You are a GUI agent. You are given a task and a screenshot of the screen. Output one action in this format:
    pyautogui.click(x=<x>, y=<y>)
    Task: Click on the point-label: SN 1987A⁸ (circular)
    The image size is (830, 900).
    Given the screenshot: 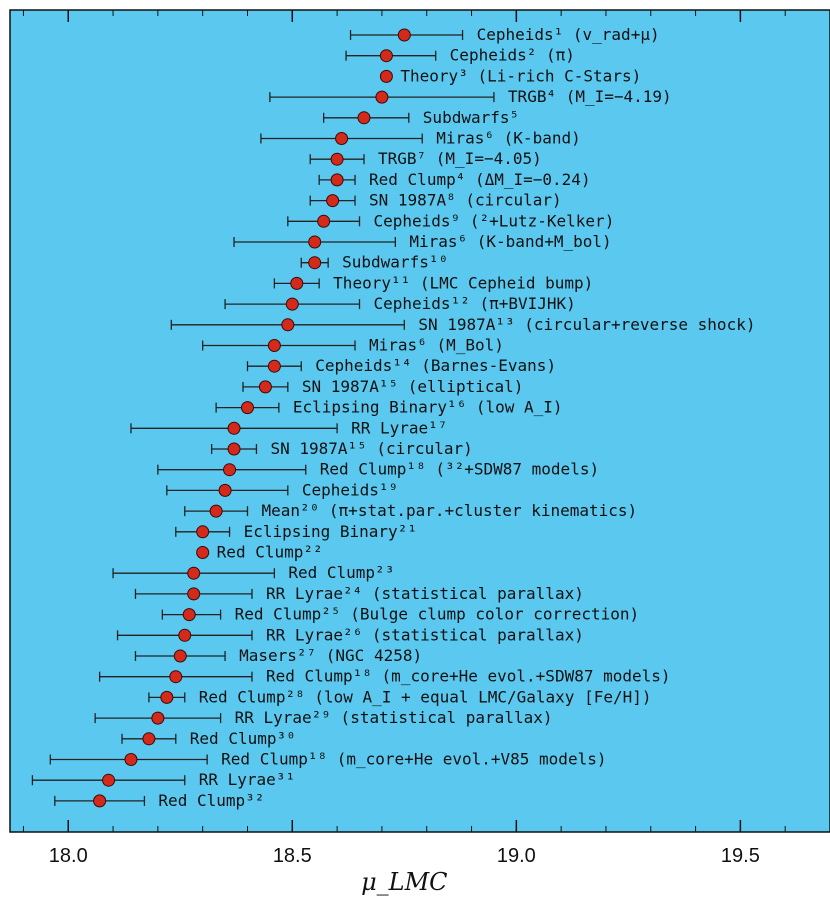 What is the action you would take?
    pyautogui.click(x=465, y=200)
    